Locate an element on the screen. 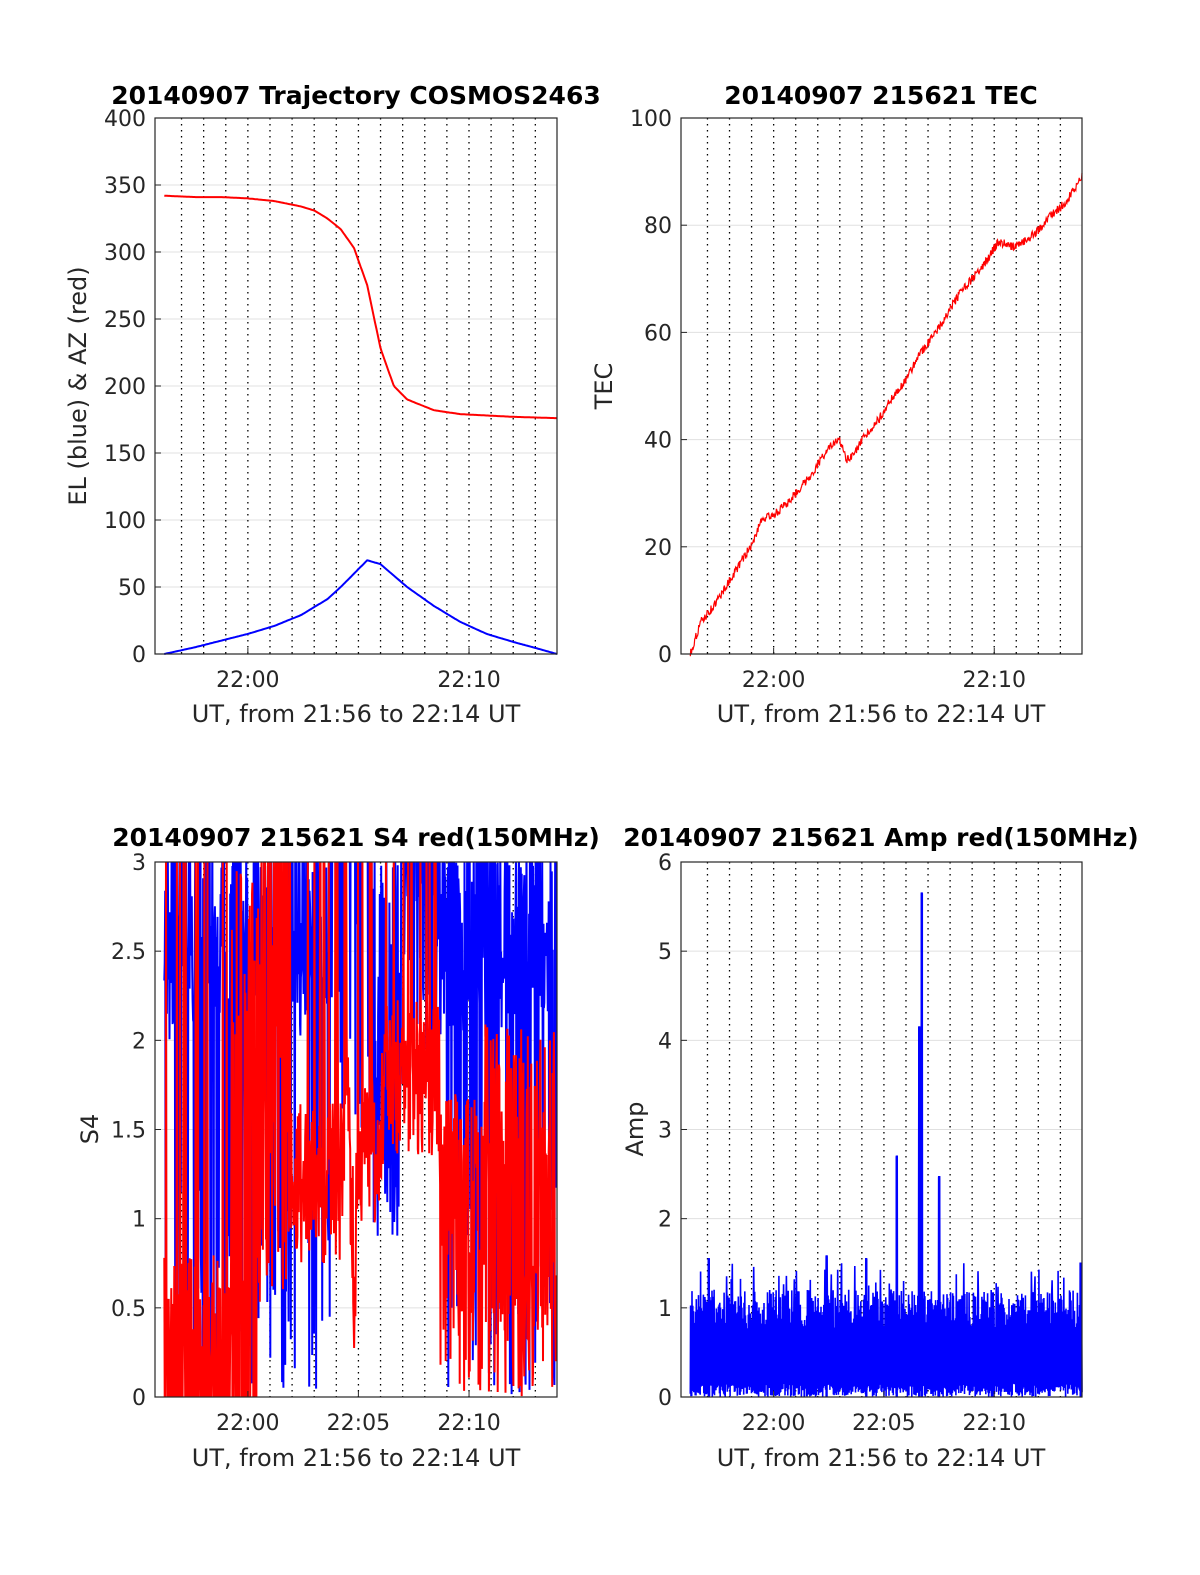 The image size is (1200, 1575). y-tick-label: 5 is located at coordinates (665, 952).